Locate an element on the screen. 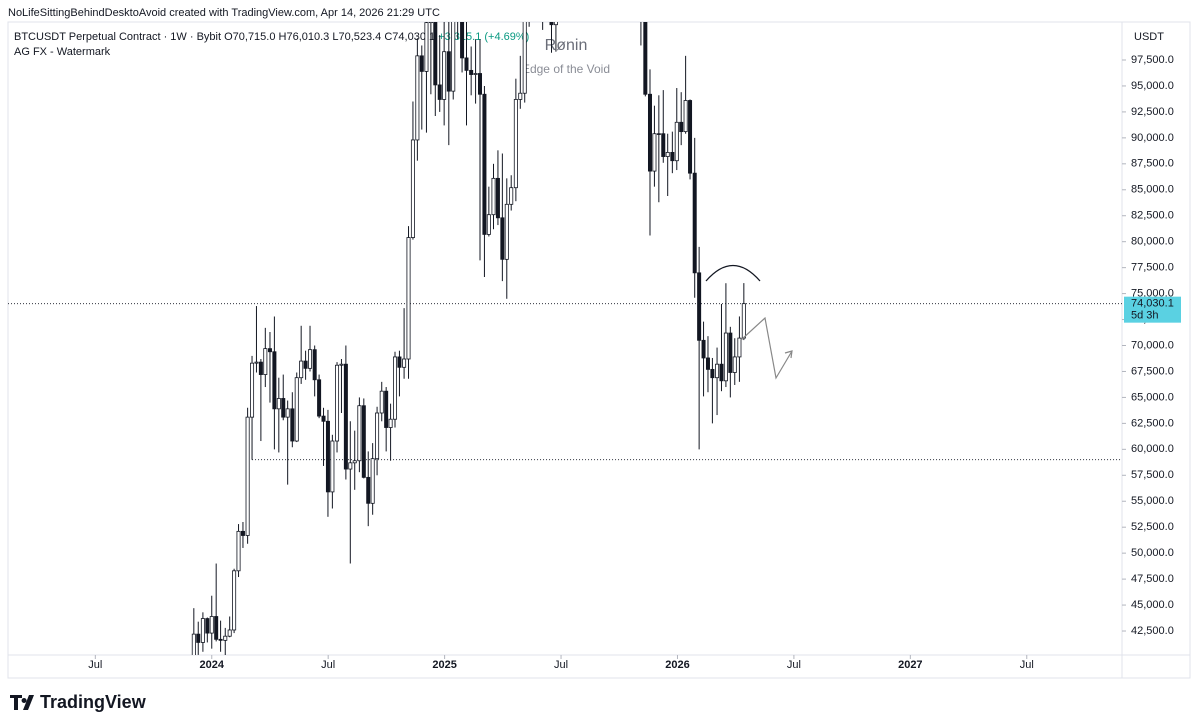 Image resolution: width=1199 pixels, height=727 pixels. brand: TradingView is located at coordinates (93, 702).